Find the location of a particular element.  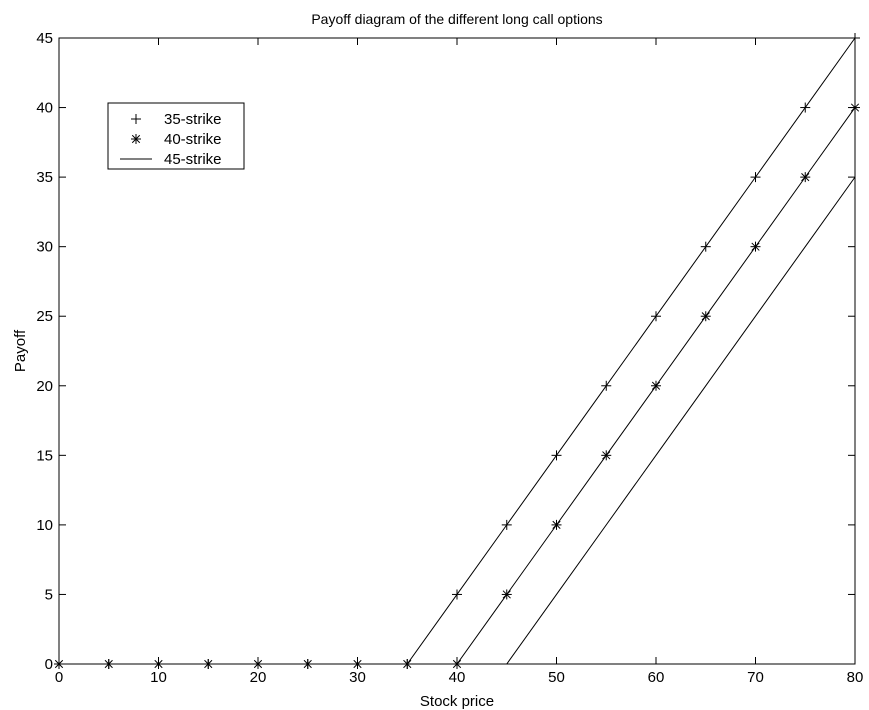

y-tick-label: 5 is located at coordinates (49, 594).